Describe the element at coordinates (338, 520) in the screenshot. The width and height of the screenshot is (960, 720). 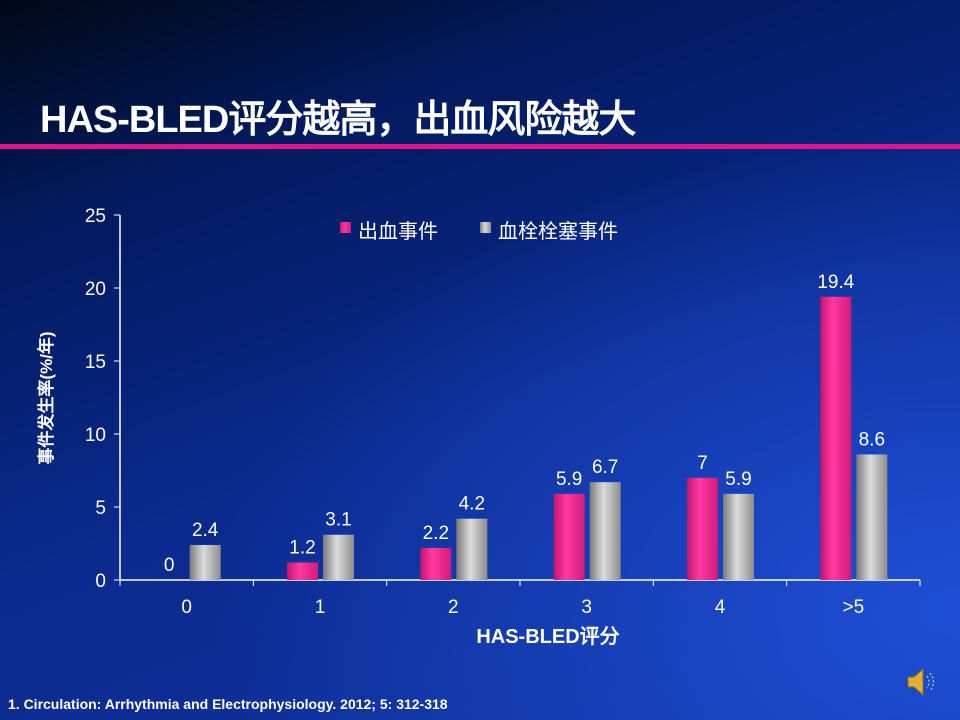
I see `data-label: 3.1` at that location.